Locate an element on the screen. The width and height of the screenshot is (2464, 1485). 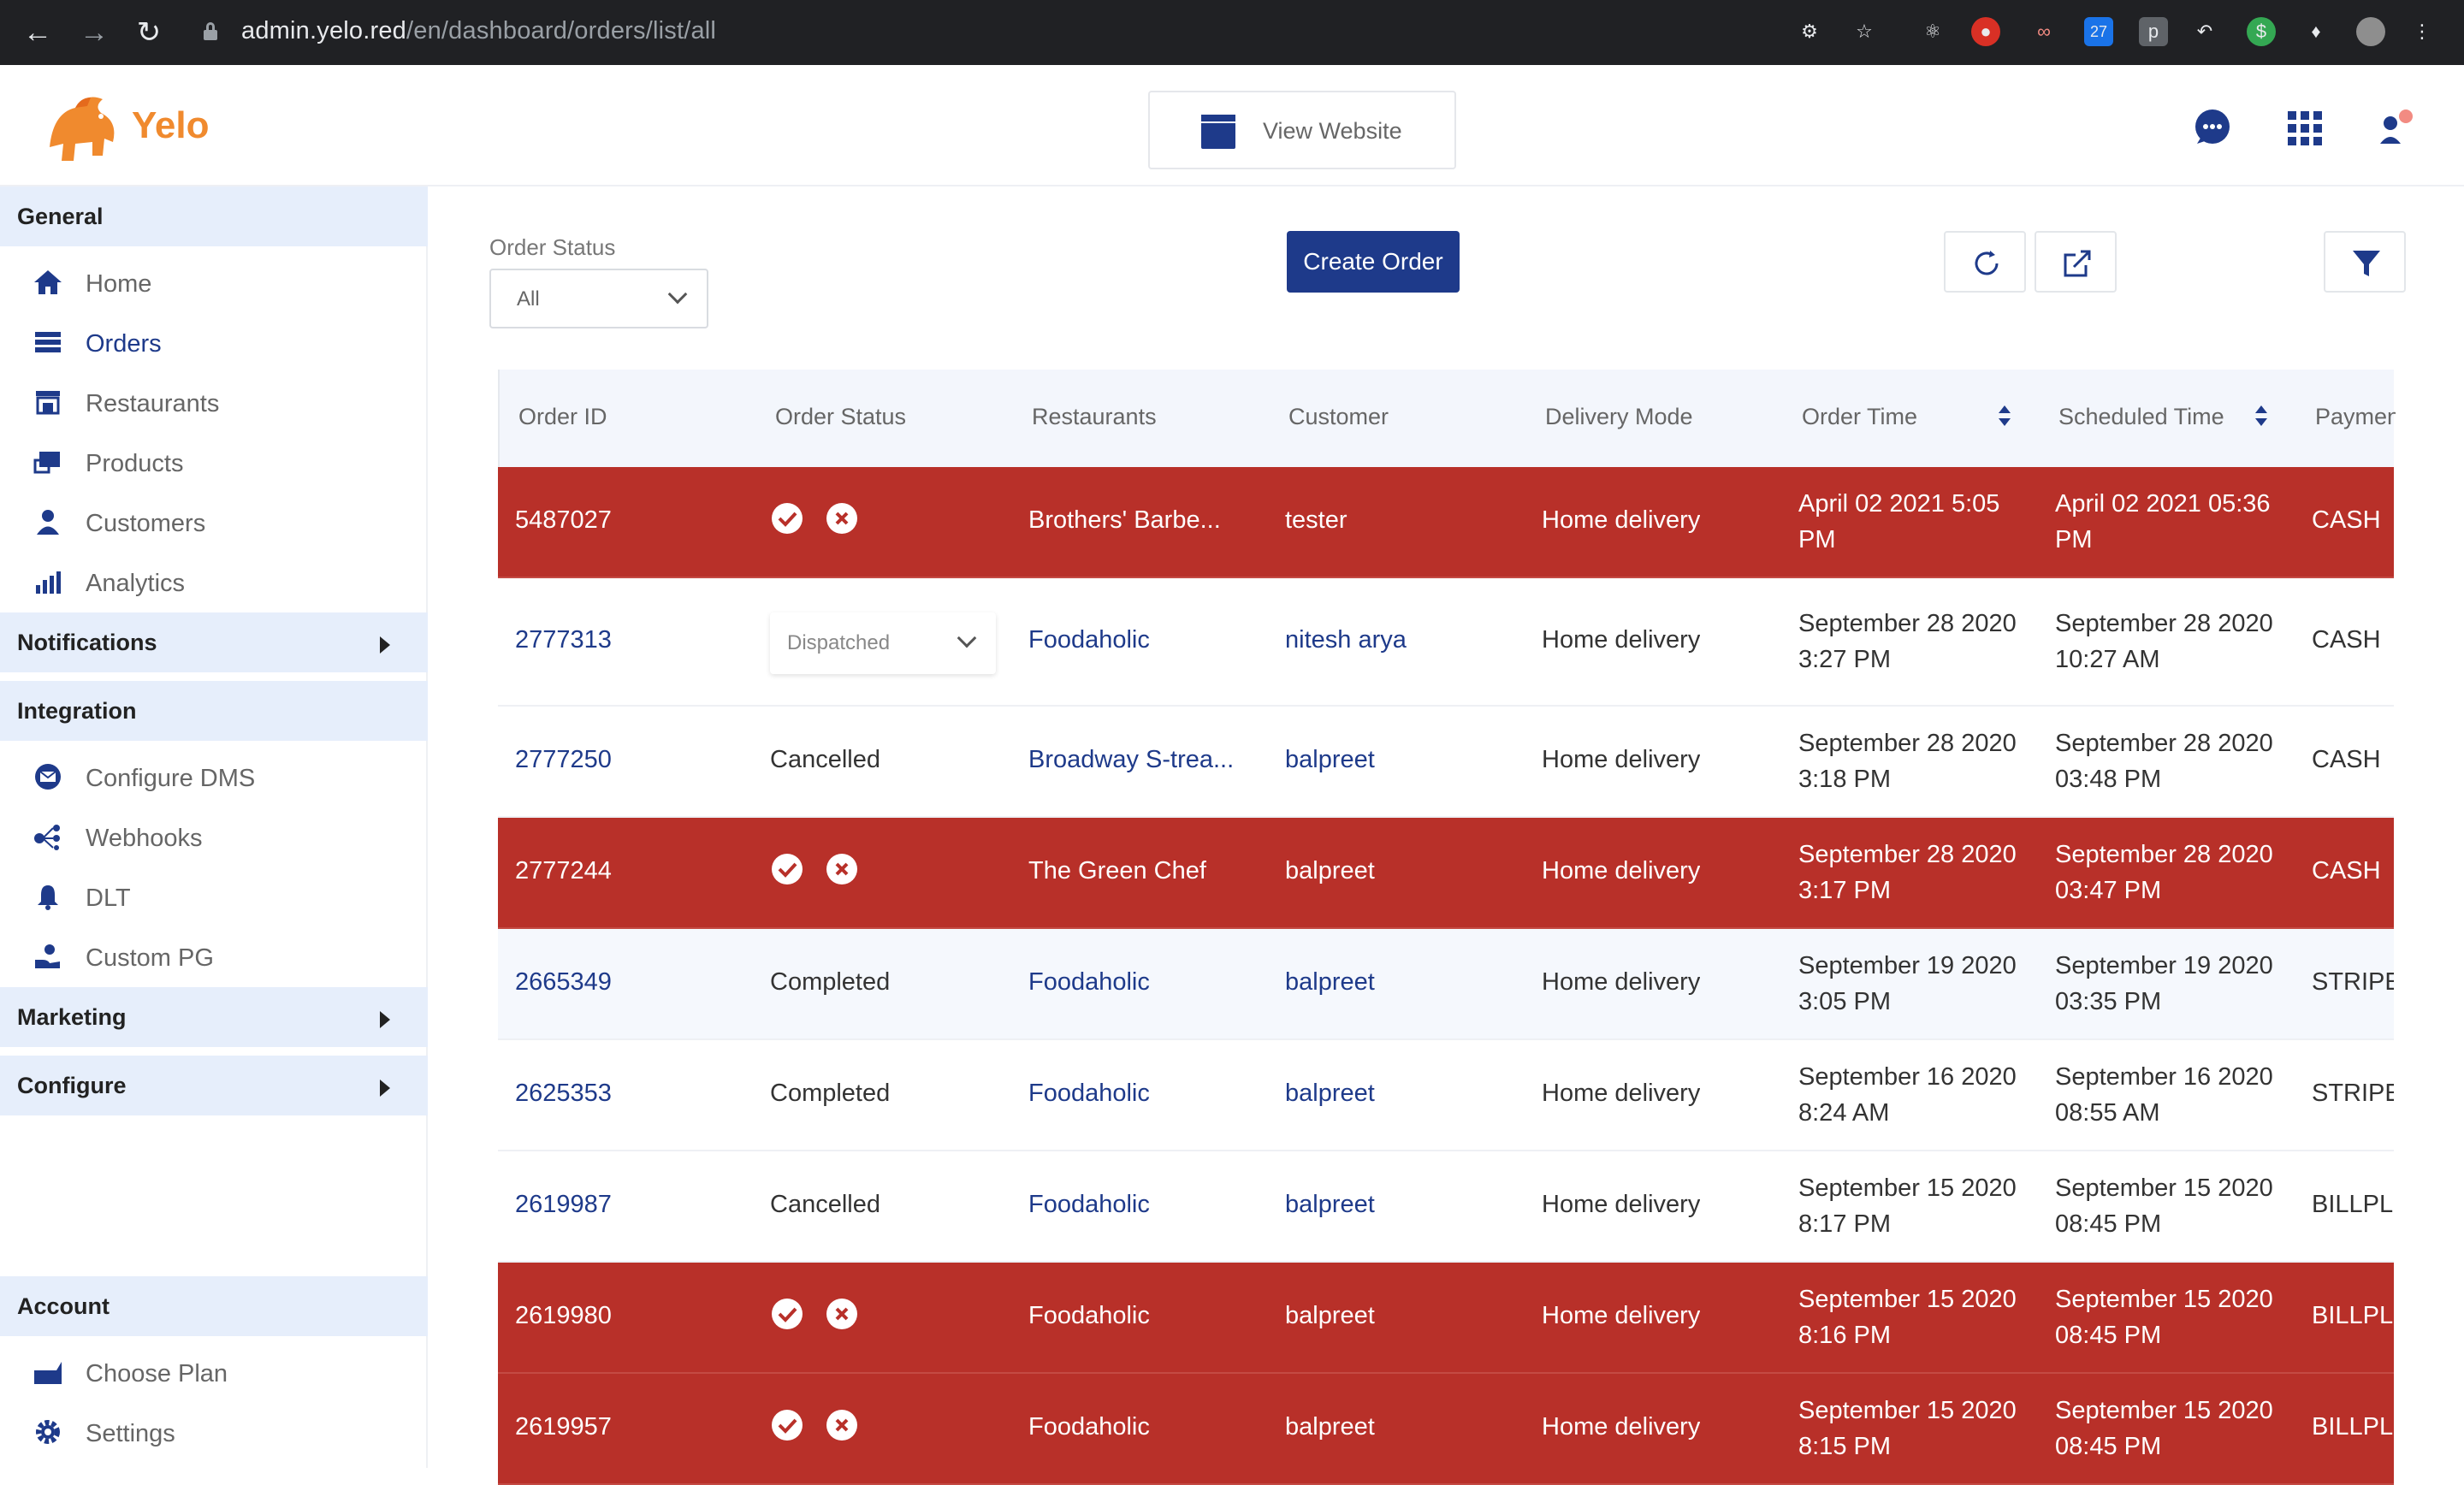
forward-icon: → is located at coordinates (94, 32).